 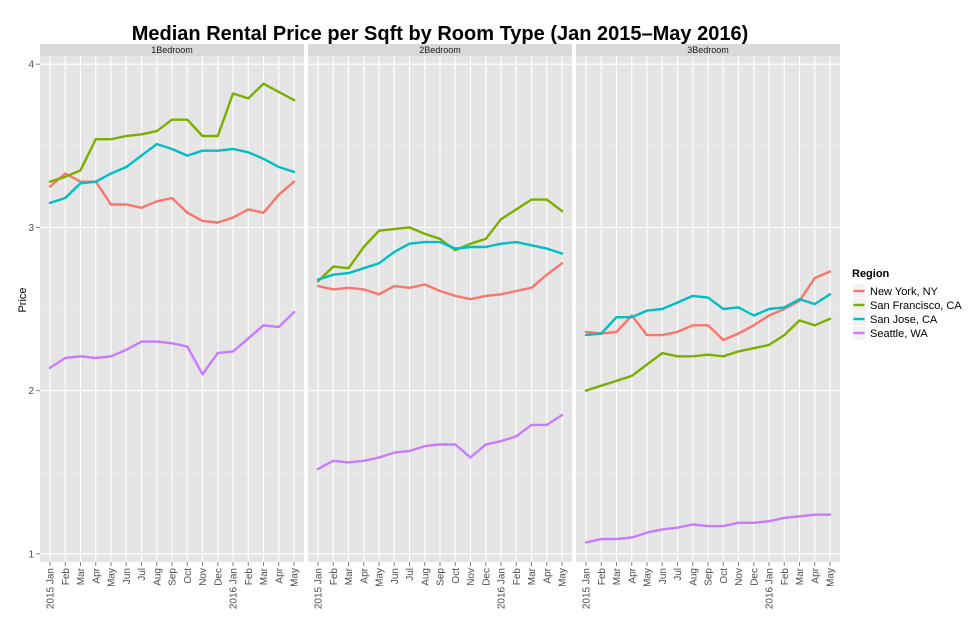 What do you see at coordinates (440, 281) in the screenshot?
I see `series-line-new-york-ny-2bedroom` at bounding box center [440, 281].